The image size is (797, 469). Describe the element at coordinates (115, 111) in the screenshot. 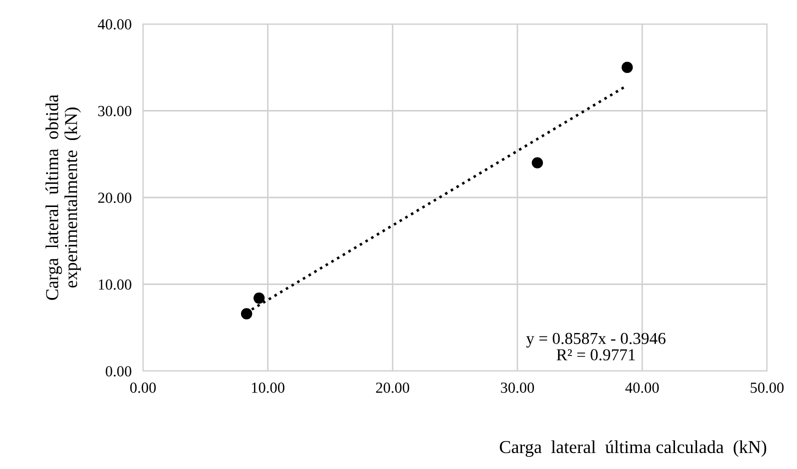

I see `y-tick-label: 30.00` at that location.